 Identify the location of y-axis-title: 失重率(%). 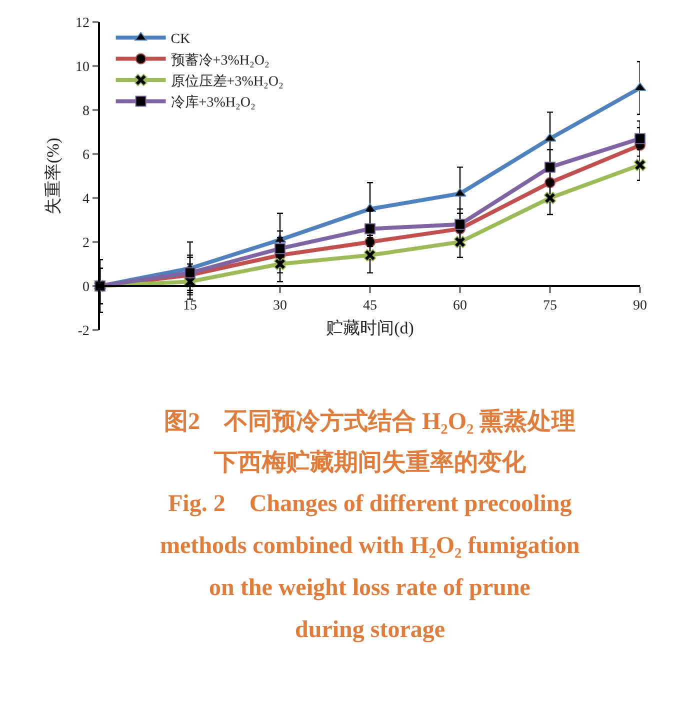
(53, 176).